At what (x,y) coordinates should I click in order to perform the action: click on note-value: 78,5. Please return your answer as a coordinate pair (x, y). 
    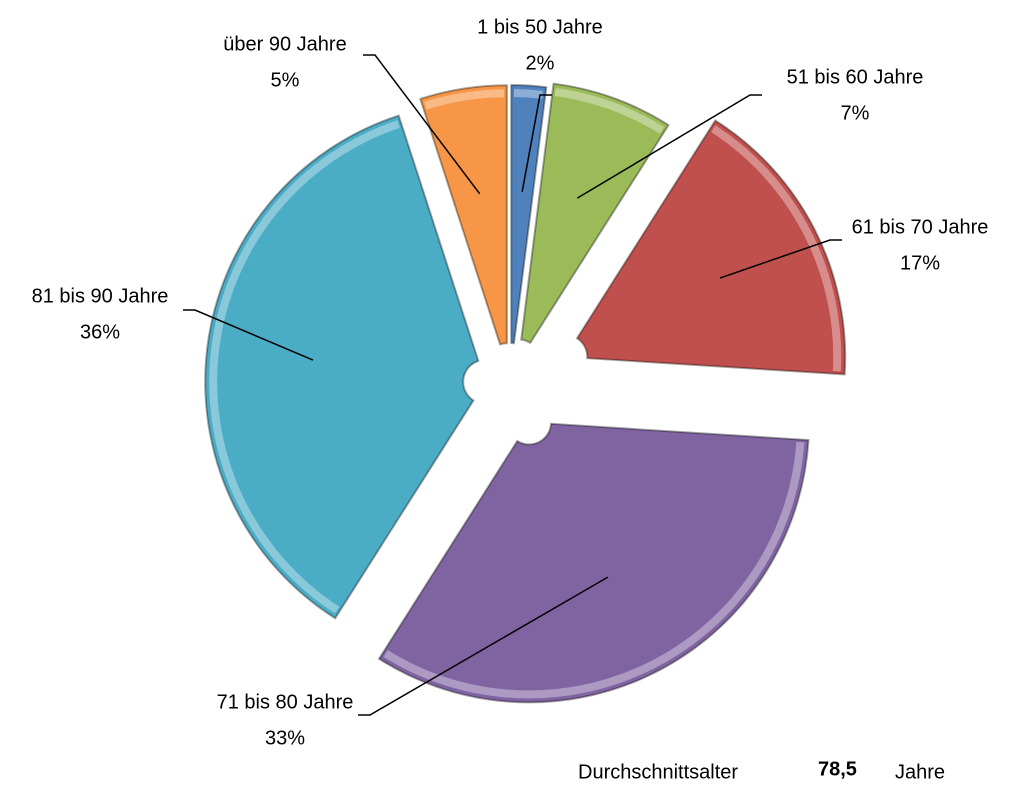
    Looking at the image, I should click on (837, 769).